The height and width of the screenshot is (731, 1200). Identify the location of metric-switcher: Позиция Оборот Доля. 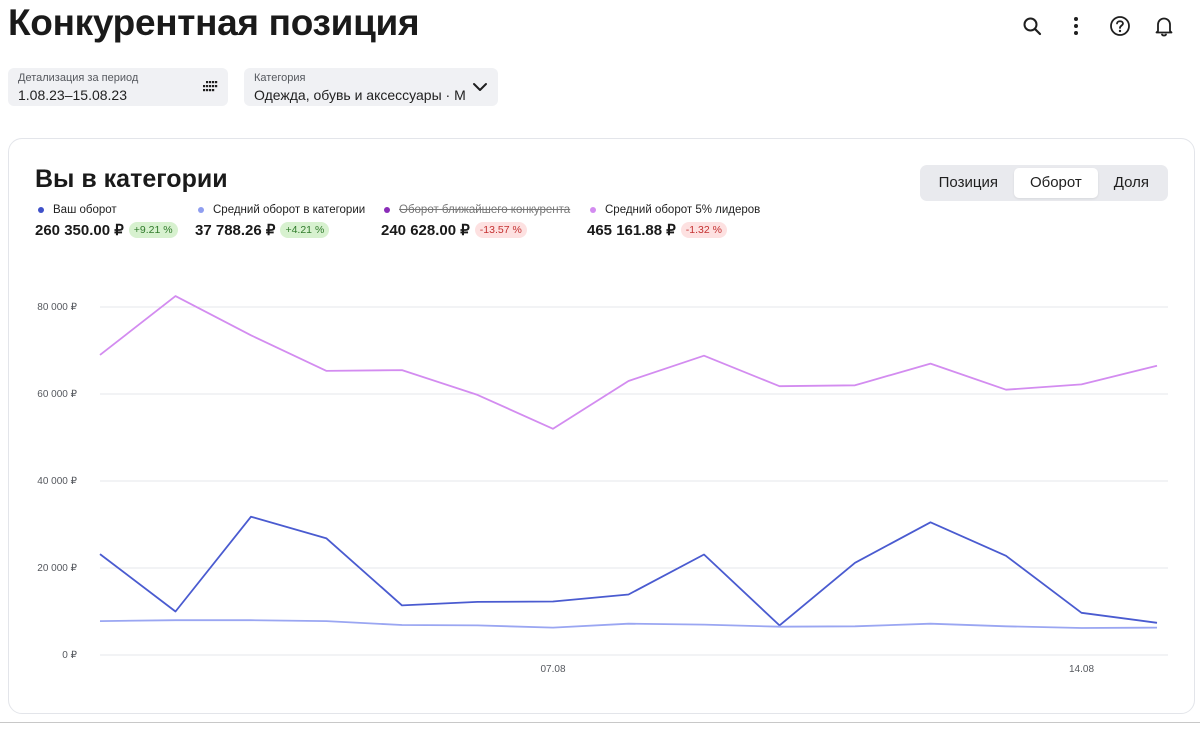
(1043, 183).